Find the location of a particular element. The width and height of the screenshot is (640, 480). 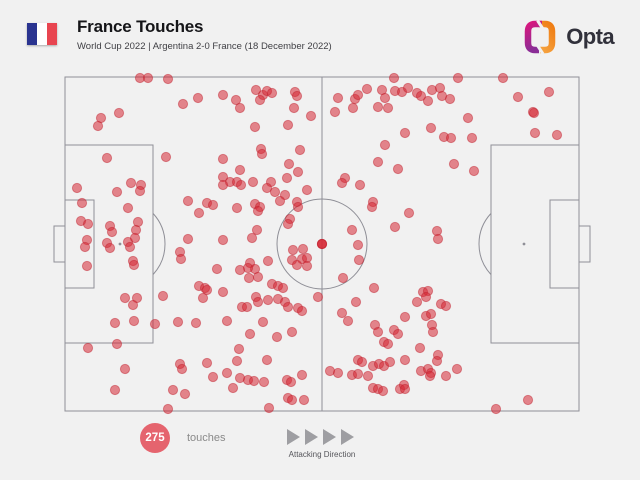

page-title: France Touches is located at coordinates (140, 26).